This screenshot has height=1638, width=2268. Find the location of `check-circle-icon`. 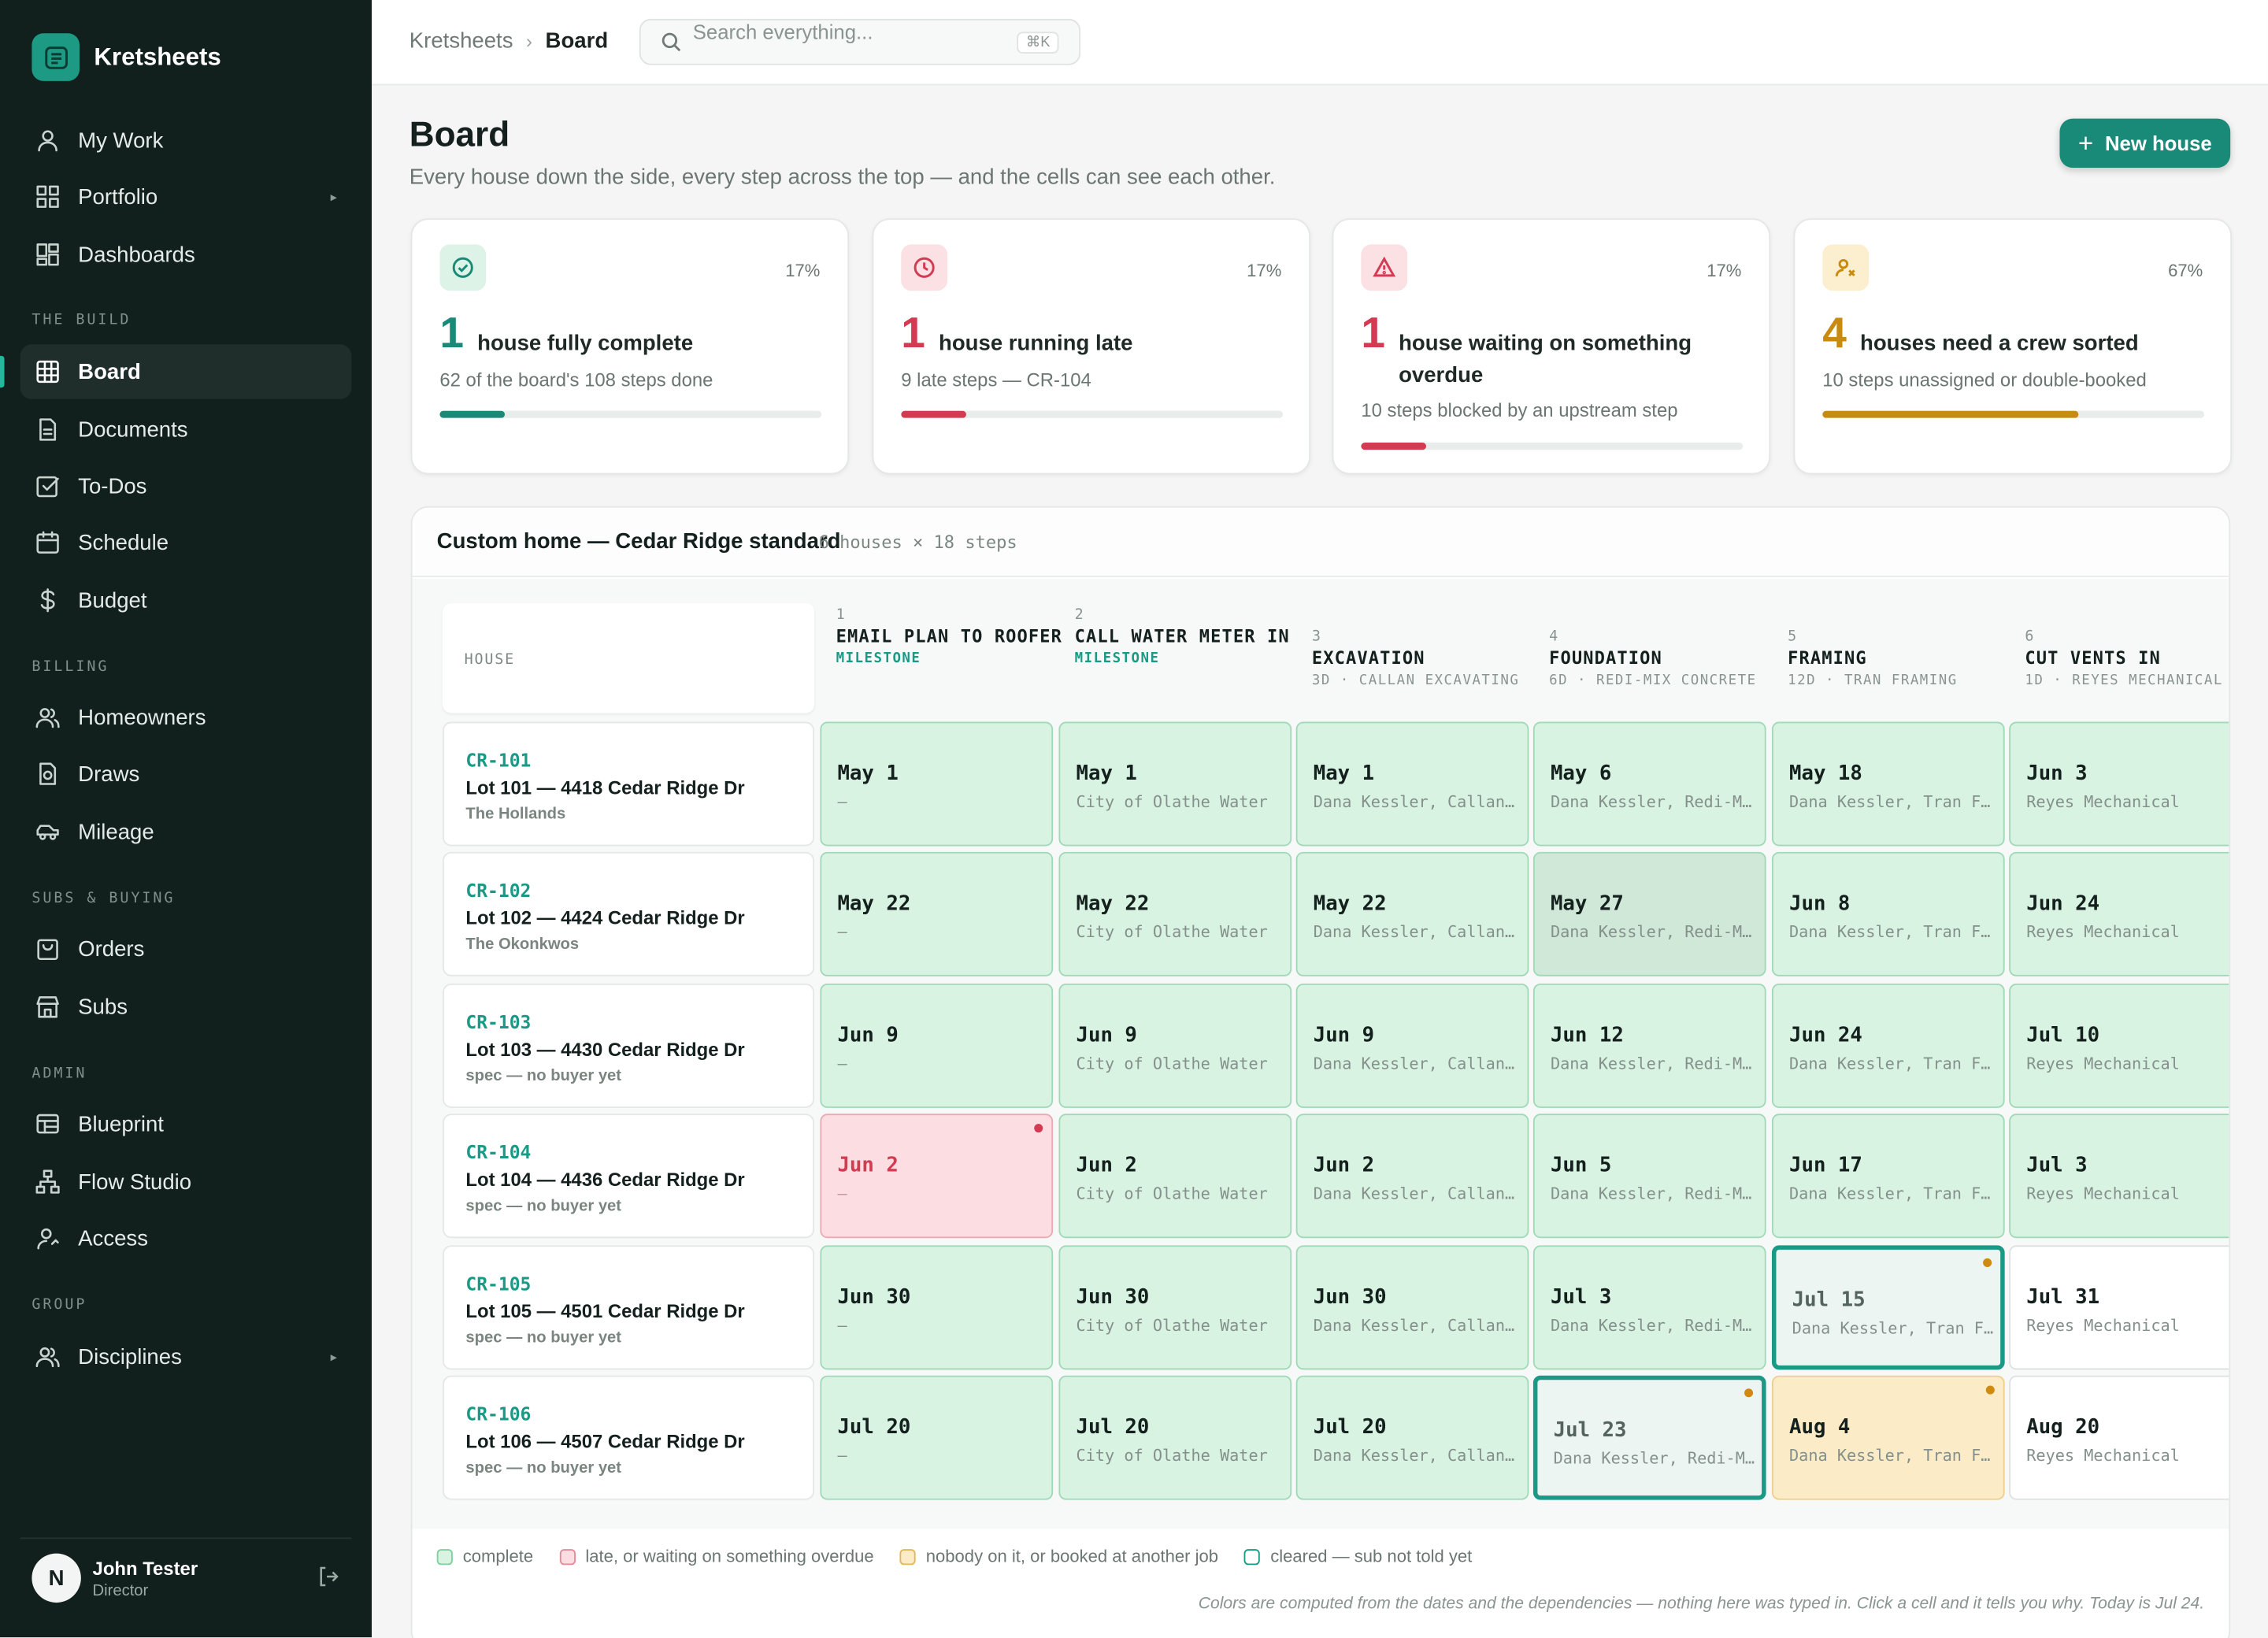

check-circle-icon is located at coordinates (463, 267).